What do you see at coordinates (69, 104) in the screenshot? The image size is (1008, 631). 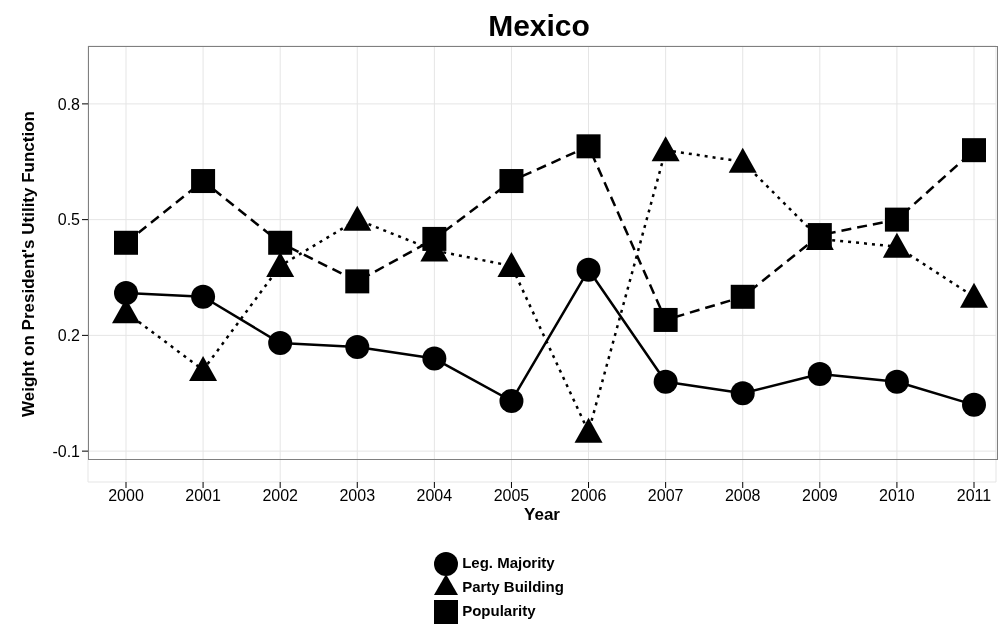 I see `y-tick-label: 0.8` at bounding box center [69, 104].